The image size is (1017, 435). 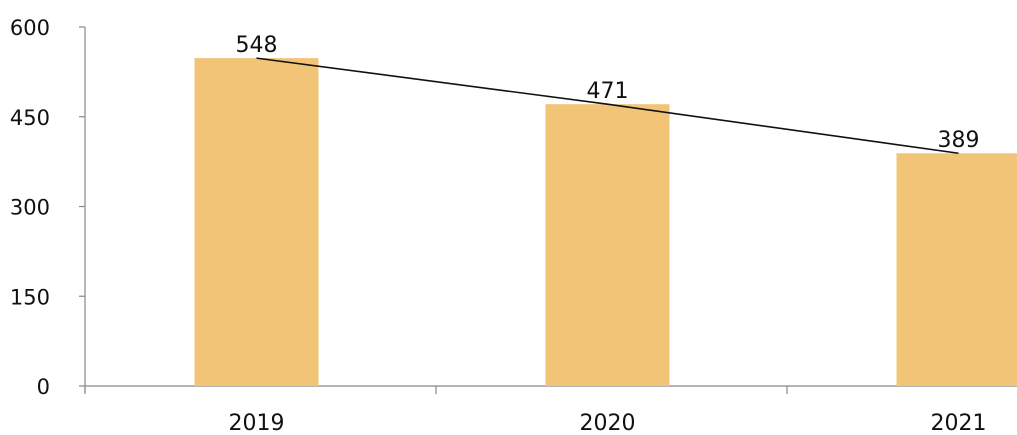 I want to click on bar-2021, so click(x=956, y=269).